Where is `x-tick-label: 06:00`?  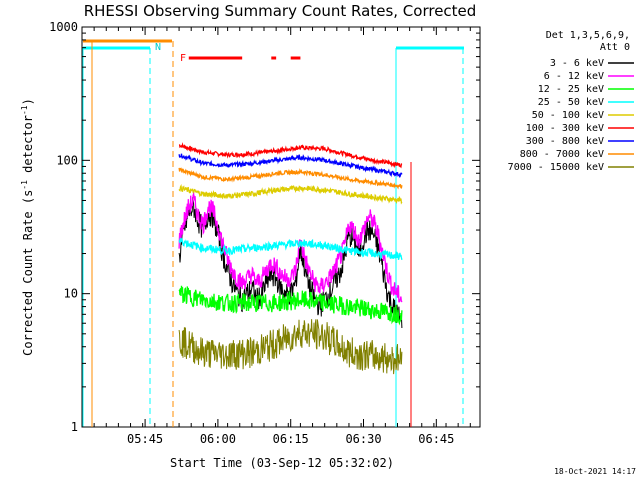 x-tick-label: 06:00 is located at coordinates (218, 439).